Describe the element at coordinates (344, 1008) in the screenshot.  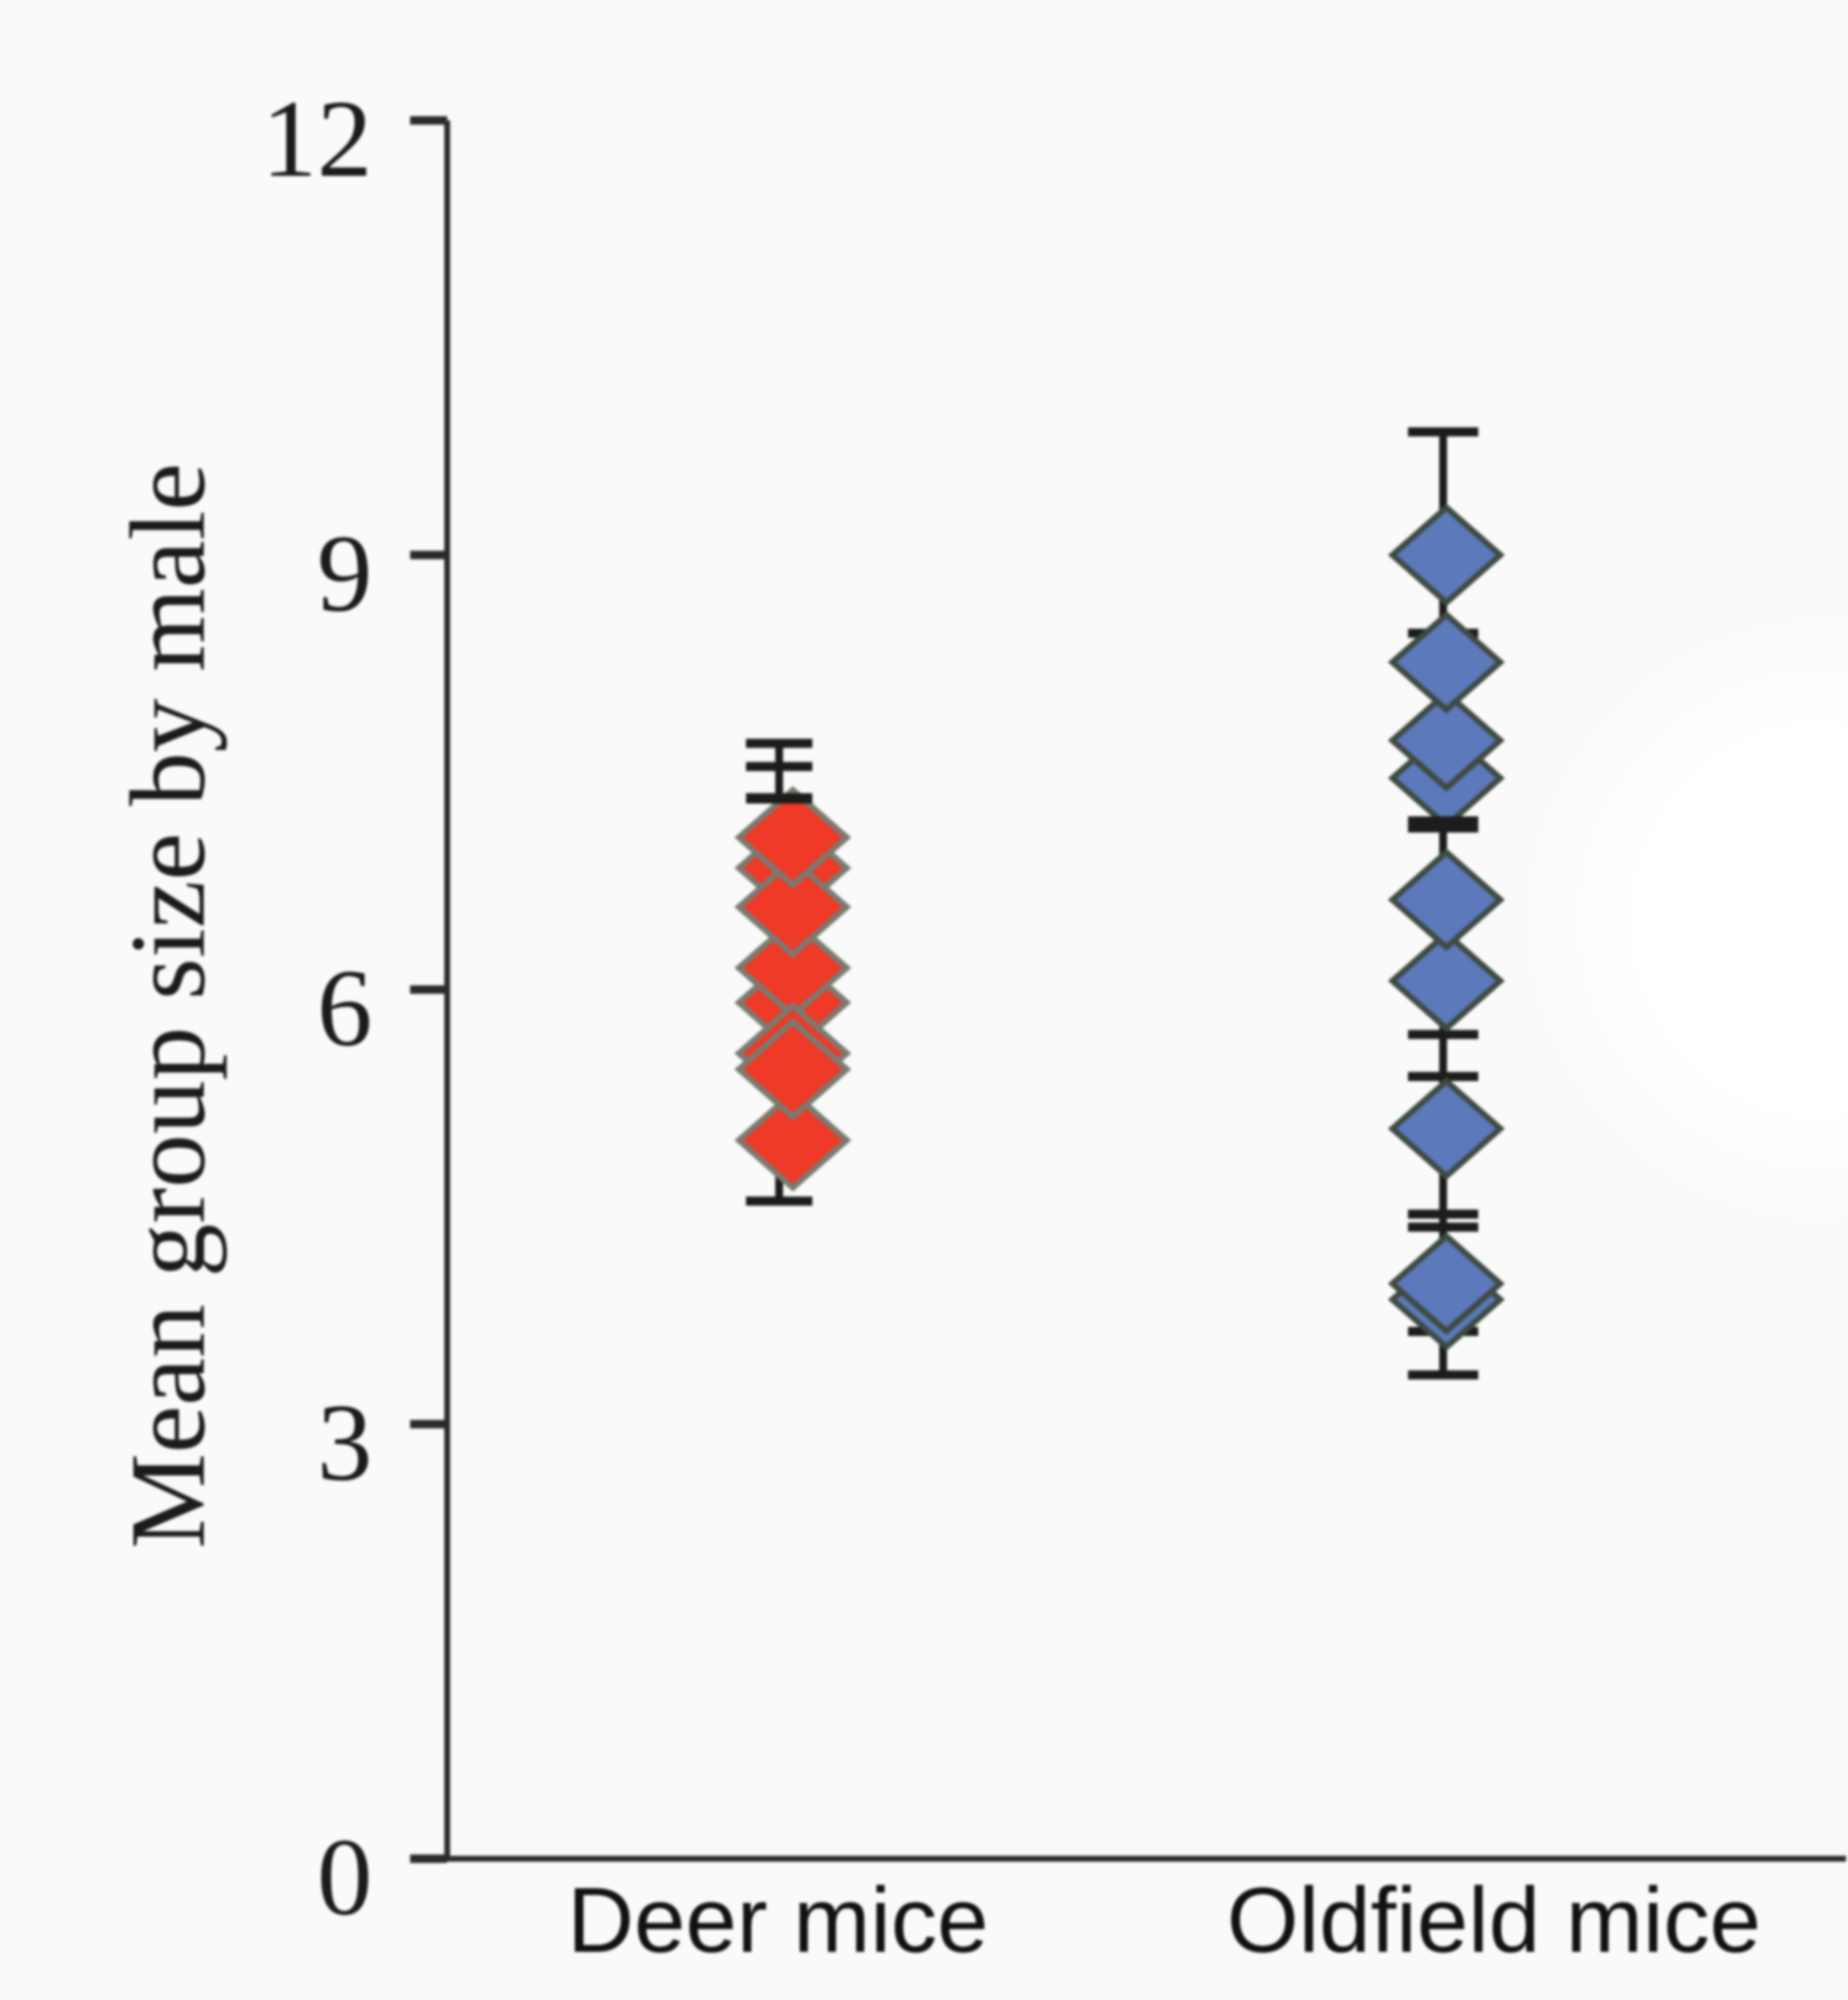
I see `y-tick-label: 6` at that location.